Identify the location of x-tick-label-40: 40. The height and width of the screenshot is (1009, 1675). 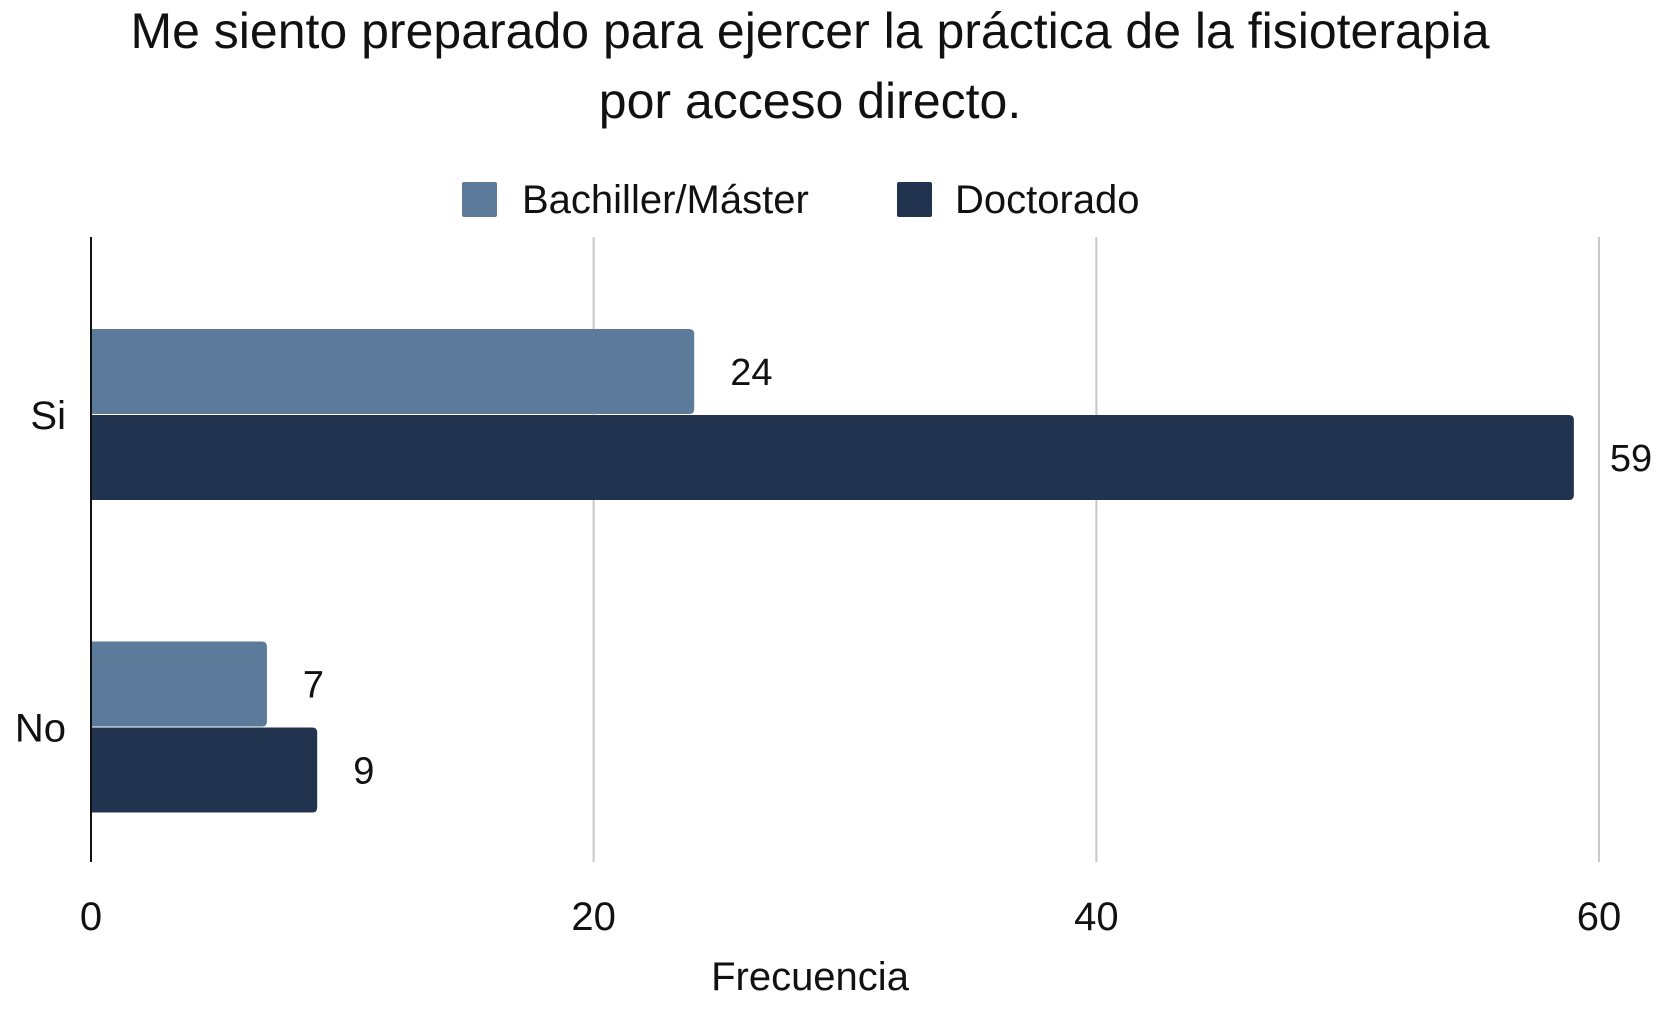
(1096, 917).